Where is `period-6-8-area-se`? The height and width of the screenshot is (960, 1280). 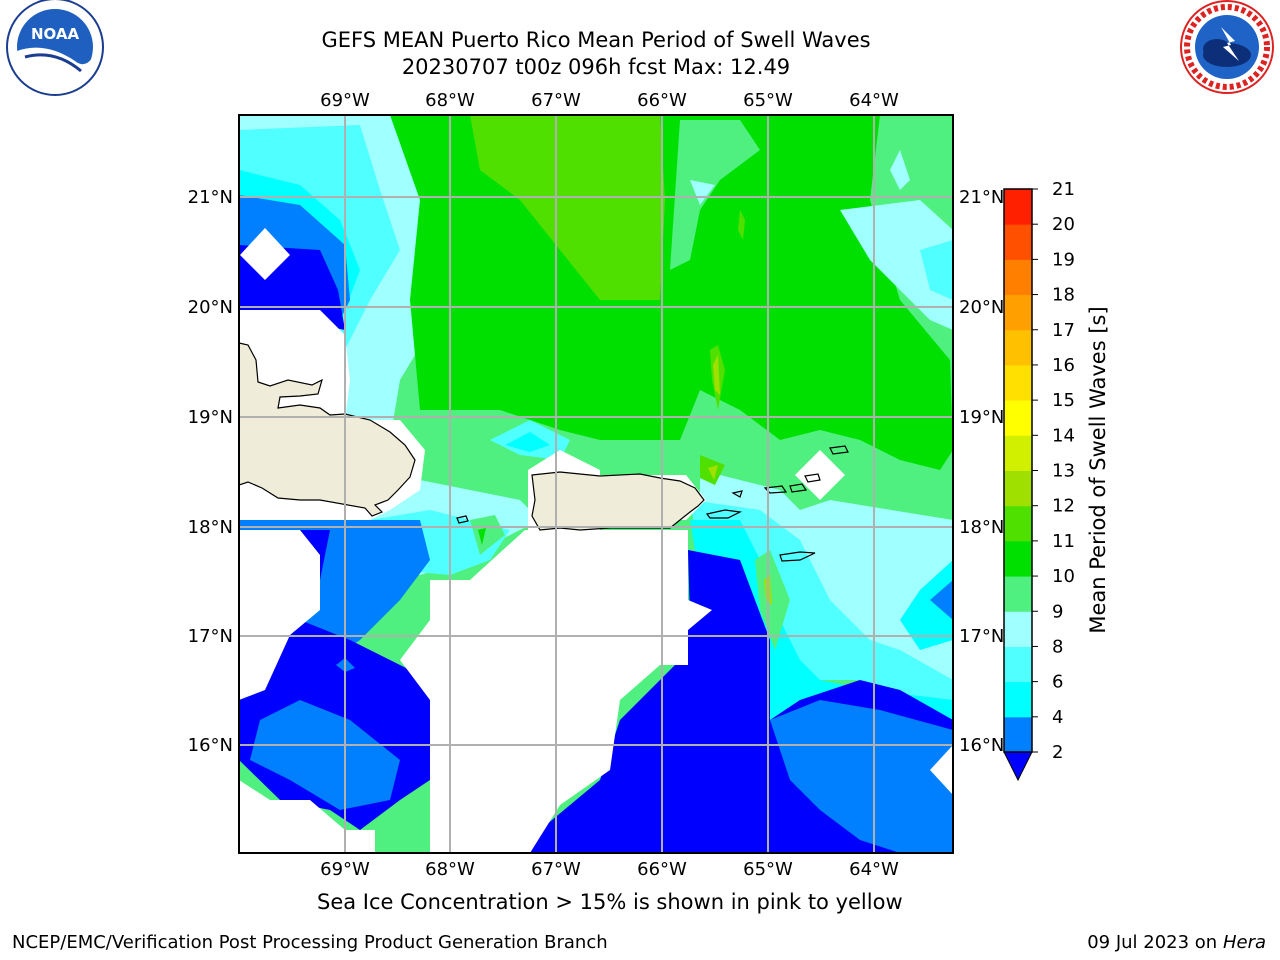 period-6-8-area-se is located at coordinates (821, 600).